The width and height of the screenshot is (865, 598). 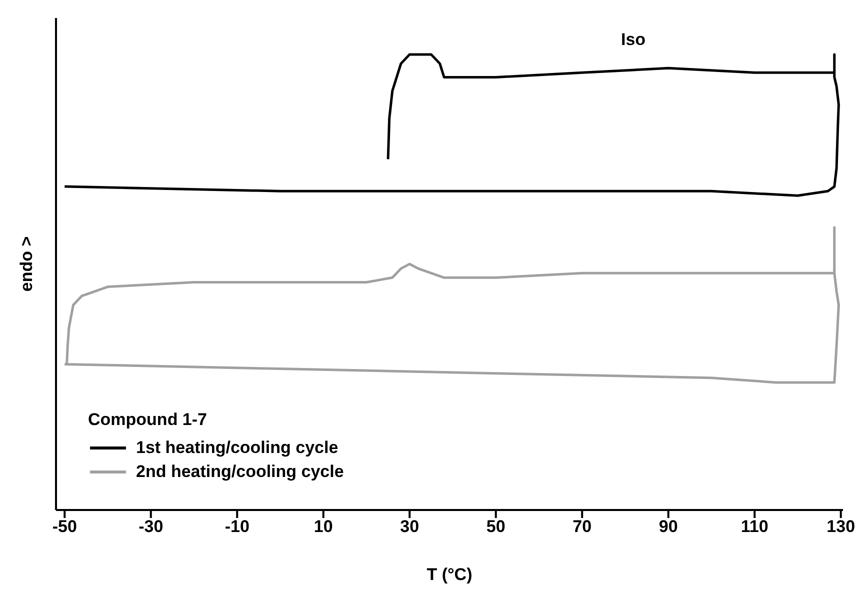 What do you see at coordinates (64, 526) in the screenshot?
I see `x-tick-label: -50` at bounding box center [64, 526].